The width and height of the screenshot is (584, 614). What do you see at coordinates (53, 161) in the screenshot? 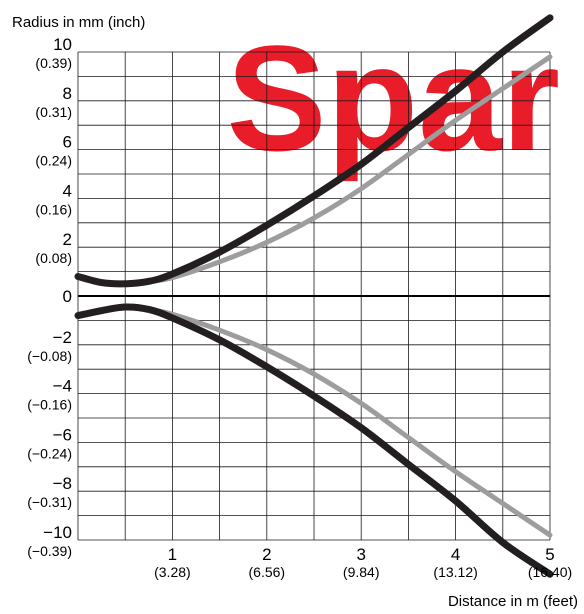
I see `y-tick-sublabel: (0.24)` at bounding box center [53, 161].